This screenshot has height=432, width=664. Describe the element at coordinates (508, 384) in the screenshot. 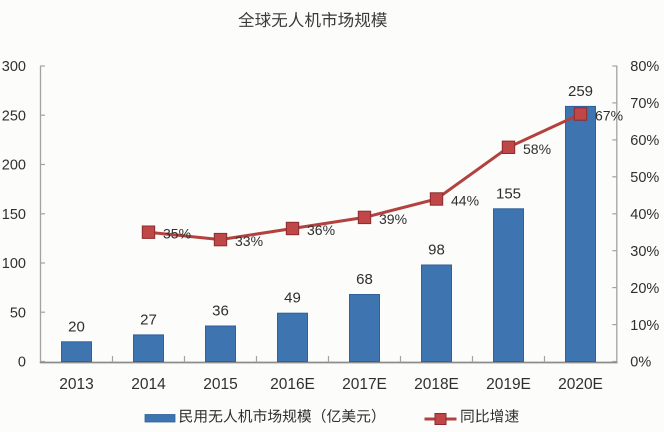

I see `svg-text: 2019E` at that location.